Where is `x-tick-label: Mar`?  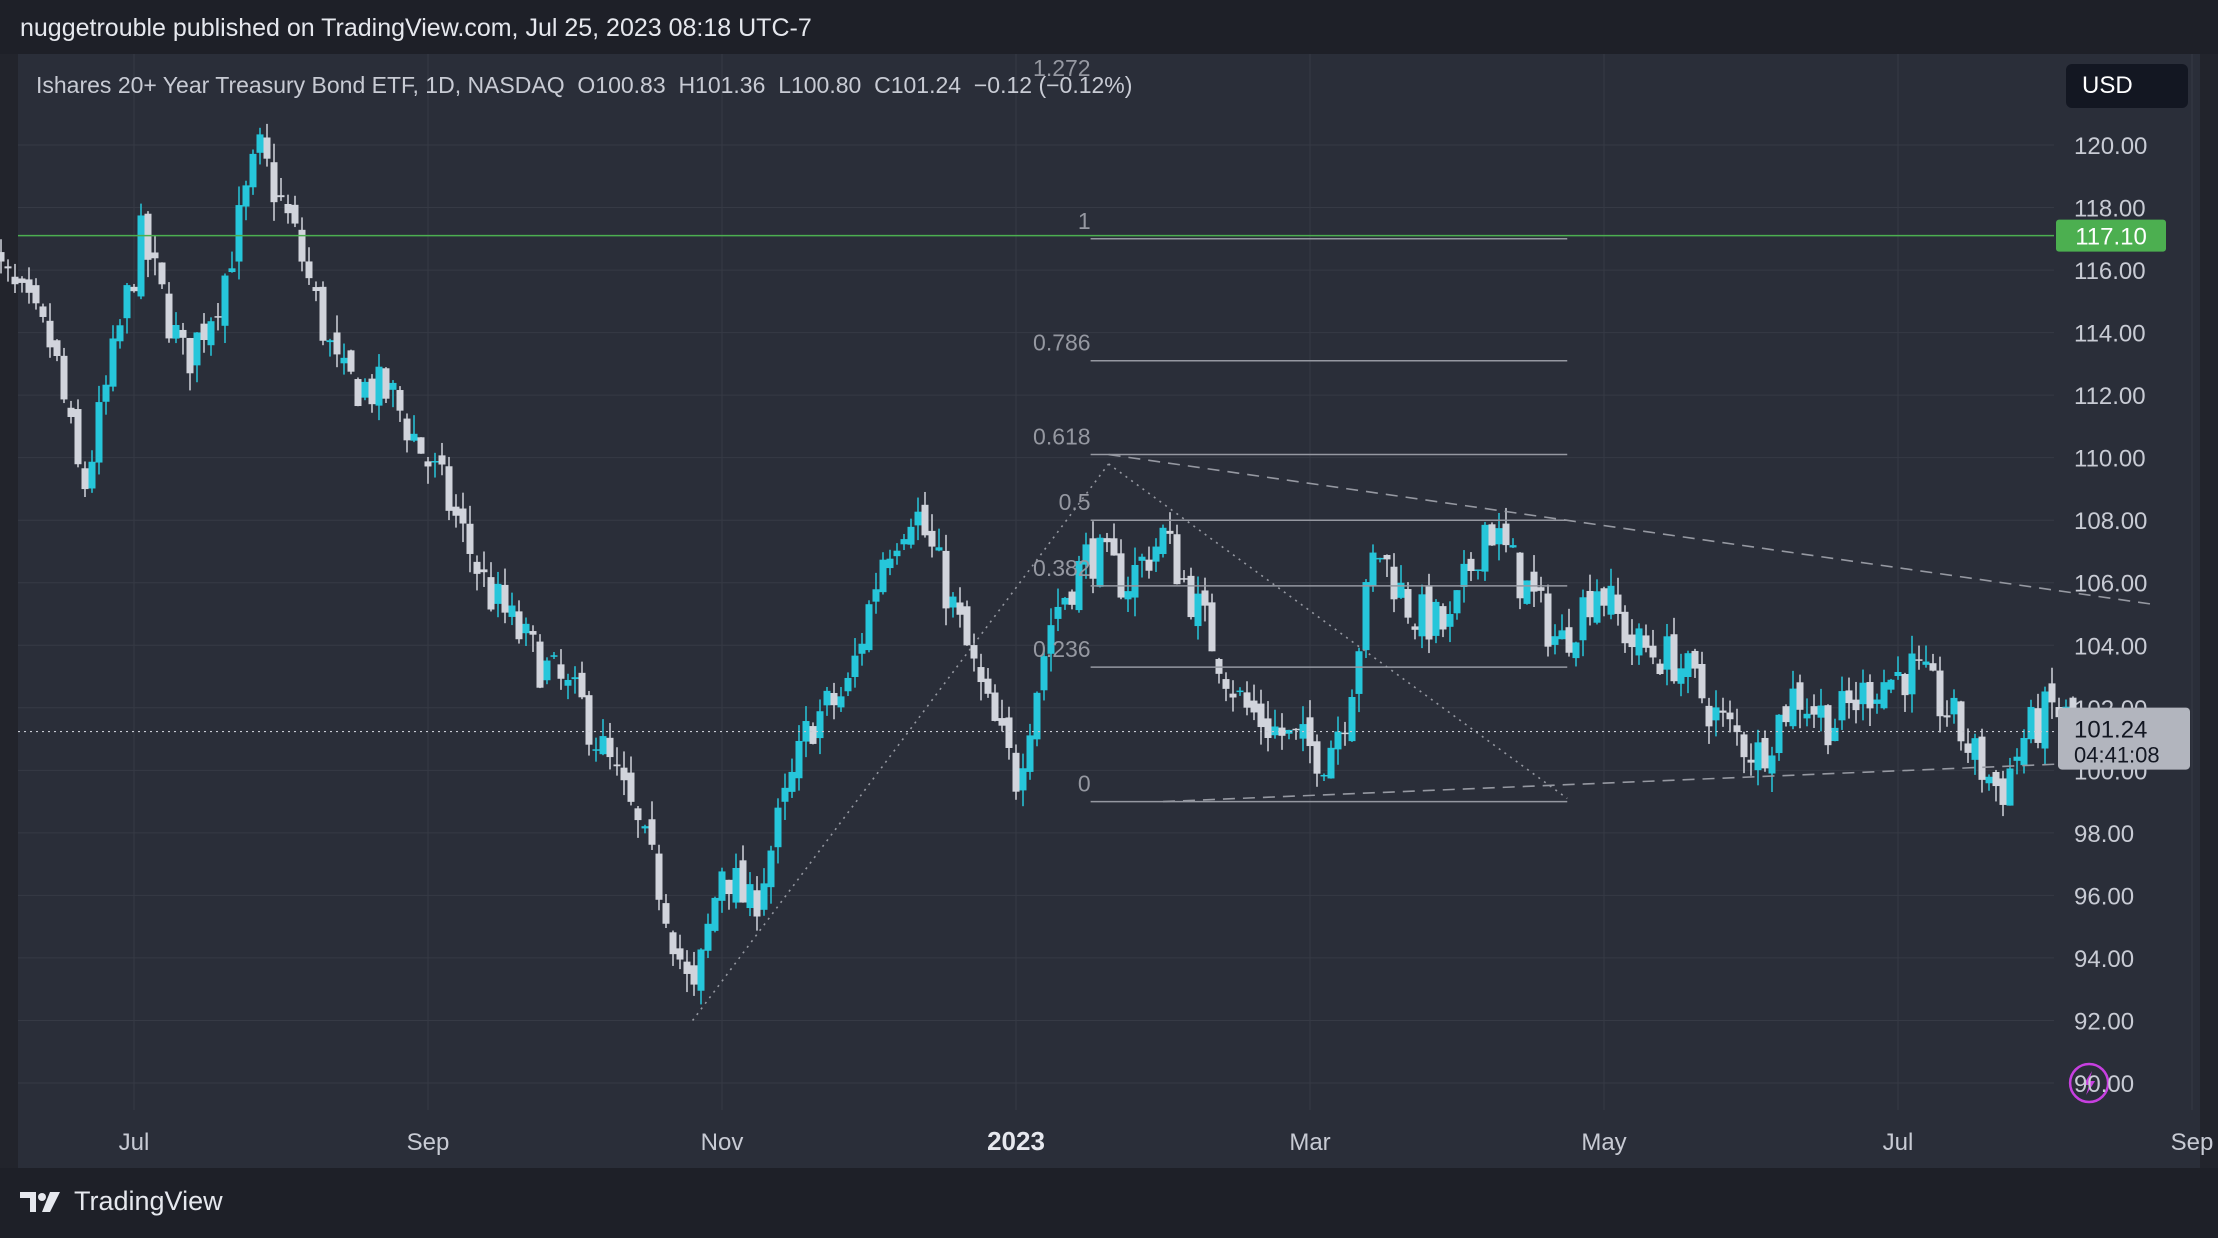 x-tick-label: Mar is located at coordinates (1309, 1142).